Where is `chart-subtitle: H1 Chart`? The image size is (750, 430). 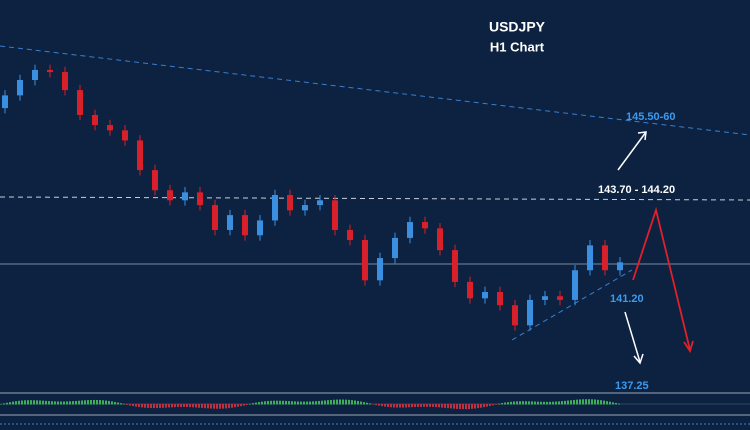 chart-subtitle: H1 Chart is located at coordinates (517, 46).